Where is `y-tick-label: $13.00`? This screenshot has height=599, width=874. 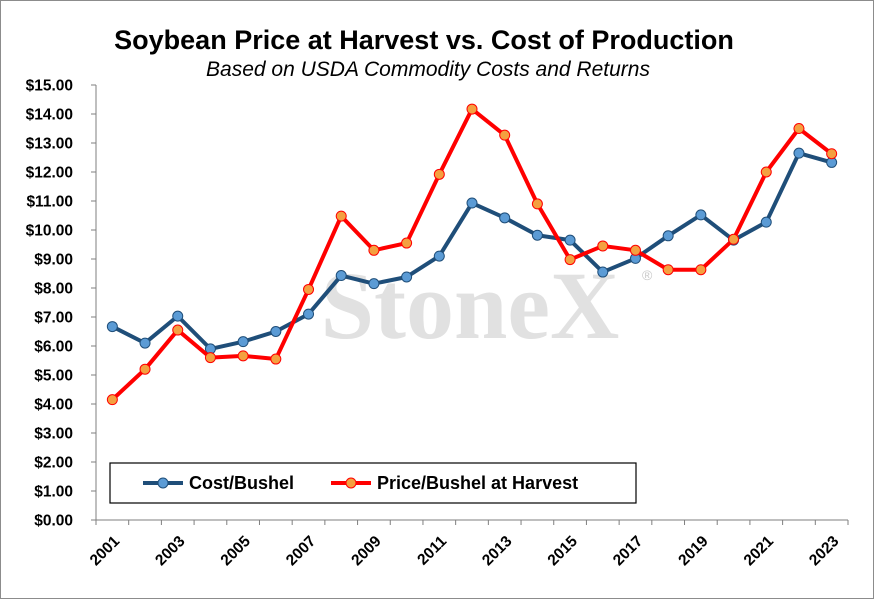
y-tick-label: $13.00 is located at coordinates (49, 144).